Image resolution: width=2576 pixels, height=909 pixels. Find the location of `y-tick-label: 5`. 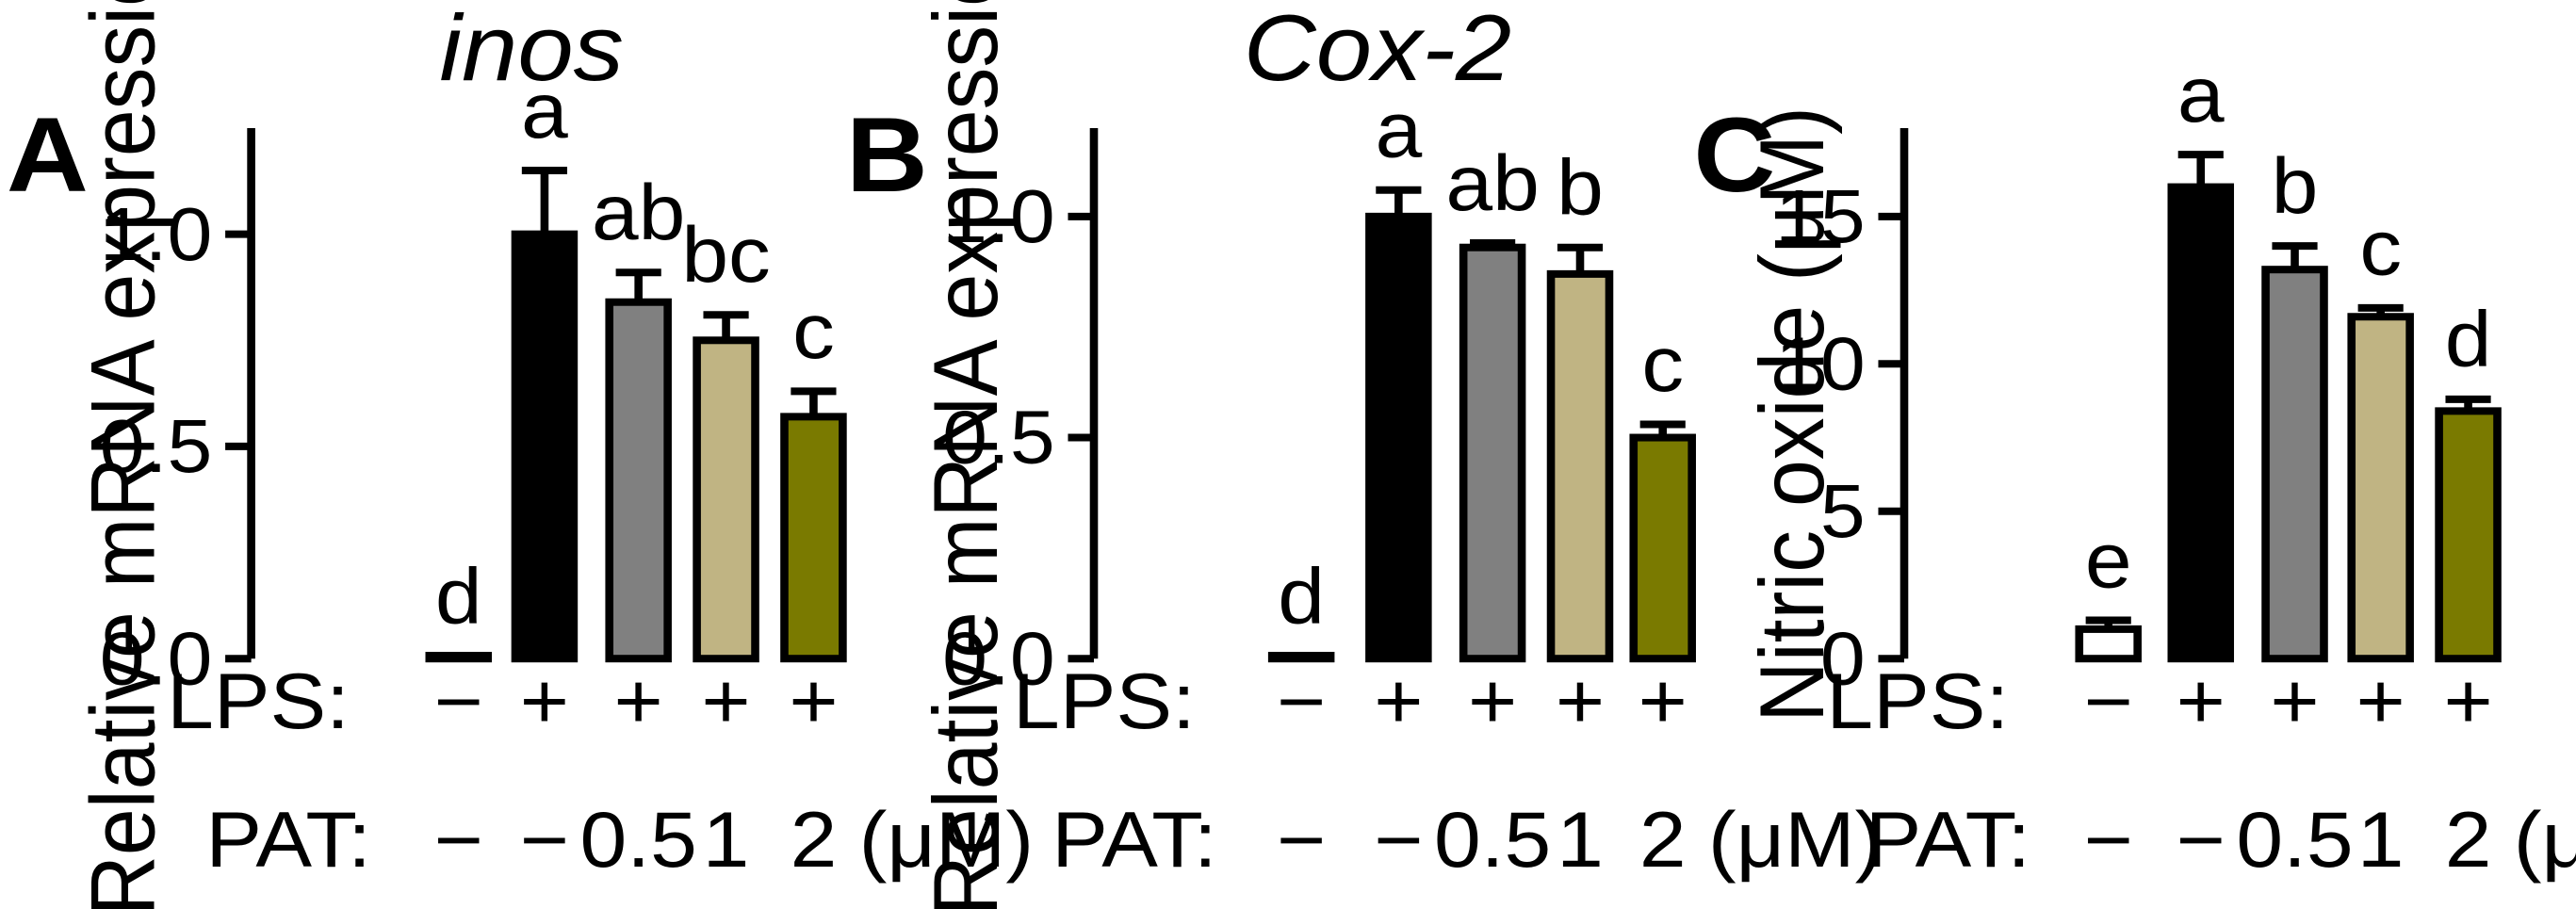

y-tick-label: 5 is located at coordinates (1843, 511).